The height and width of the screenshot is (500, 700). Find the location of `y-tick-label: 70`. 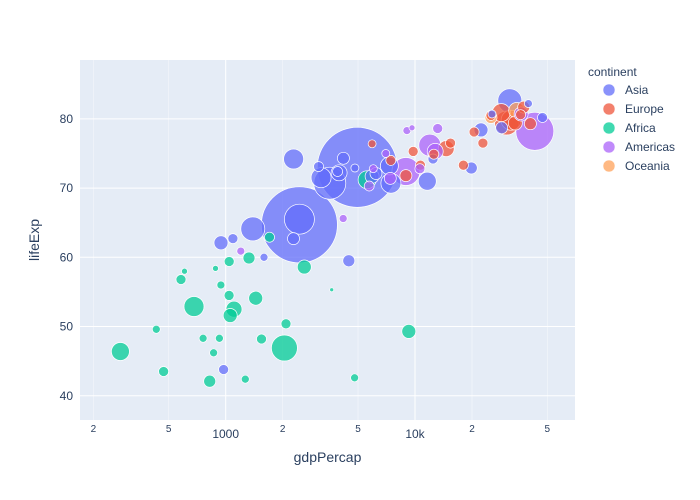

y-tick-label: 70 is located at coordinates (67, 188).